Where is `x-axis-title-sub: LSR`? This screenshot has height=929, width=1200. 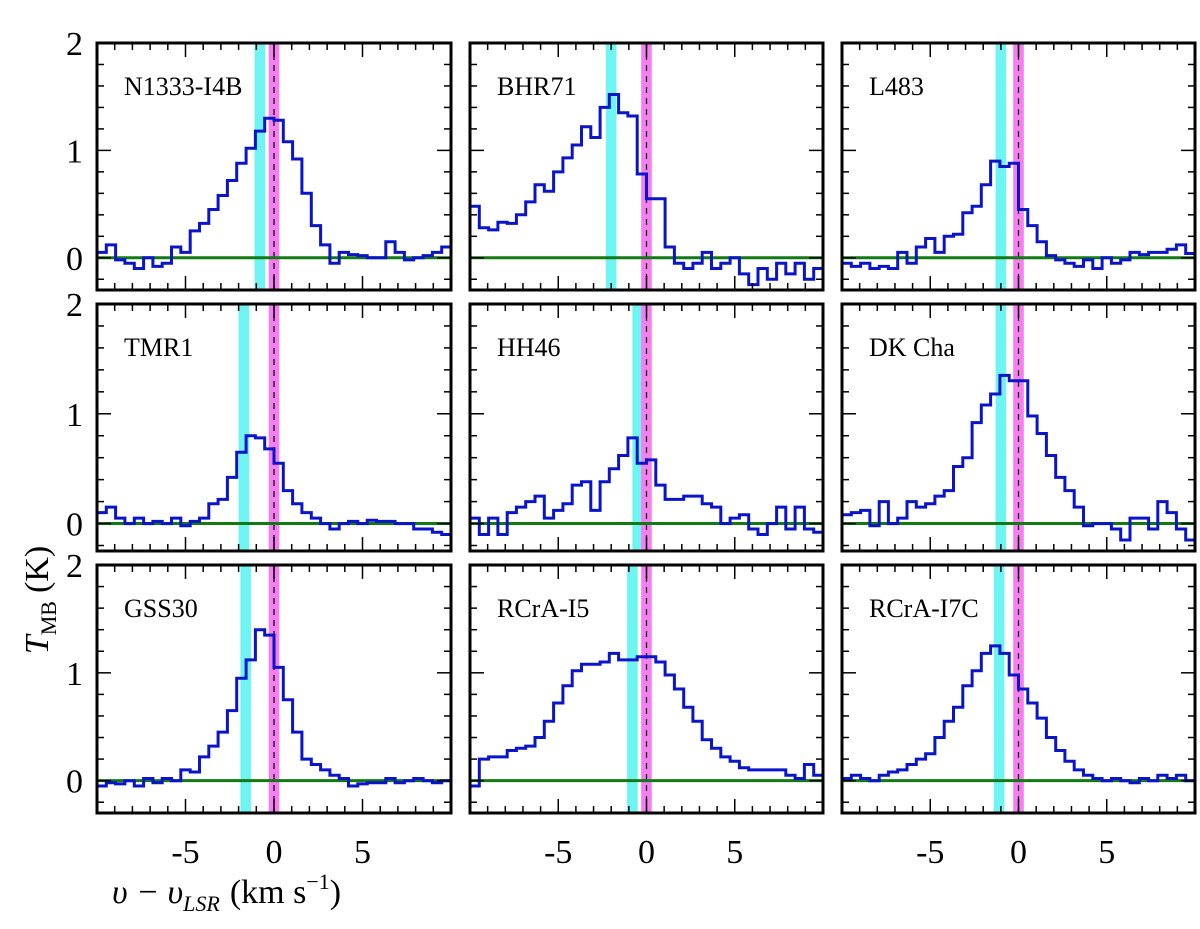 x-axis-title-sub: LSR is located at coordinates (201, 903).